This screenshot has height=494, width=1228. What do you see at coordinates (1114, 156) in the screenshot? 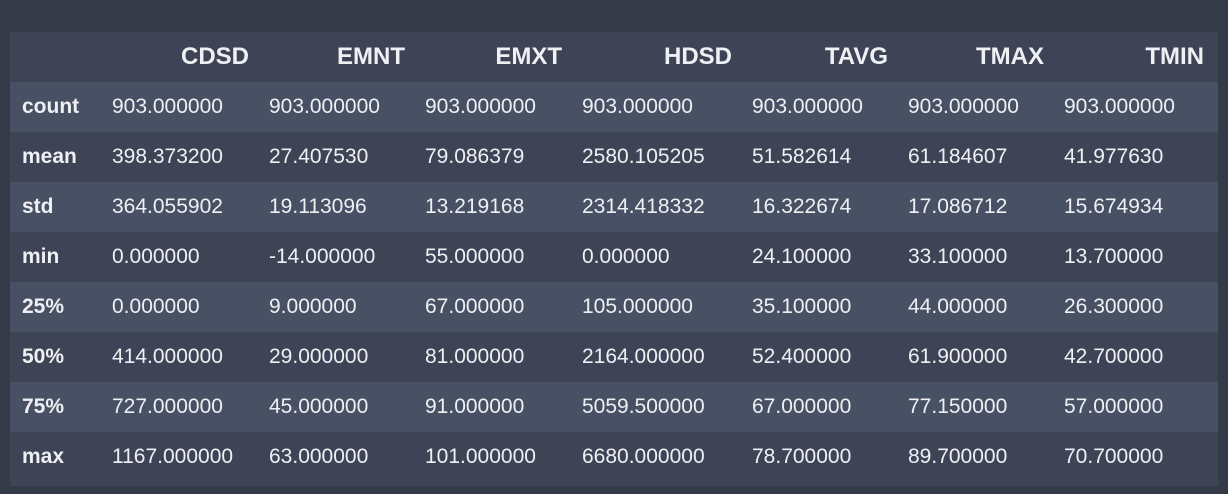
I see `table-cell: 41.977630` at bounding box center [1114, 156].